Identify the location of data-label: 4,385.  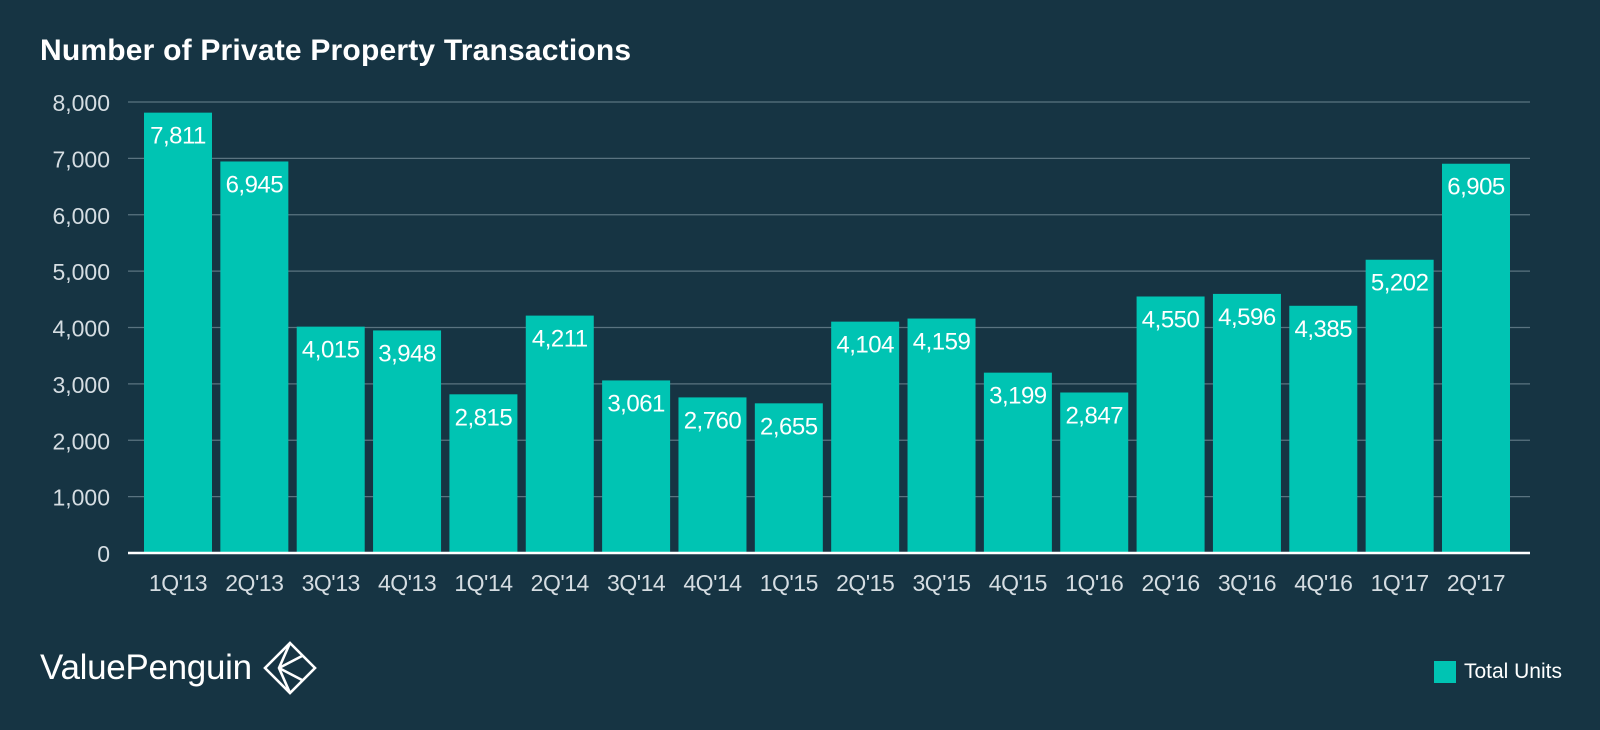
(1324, 329).